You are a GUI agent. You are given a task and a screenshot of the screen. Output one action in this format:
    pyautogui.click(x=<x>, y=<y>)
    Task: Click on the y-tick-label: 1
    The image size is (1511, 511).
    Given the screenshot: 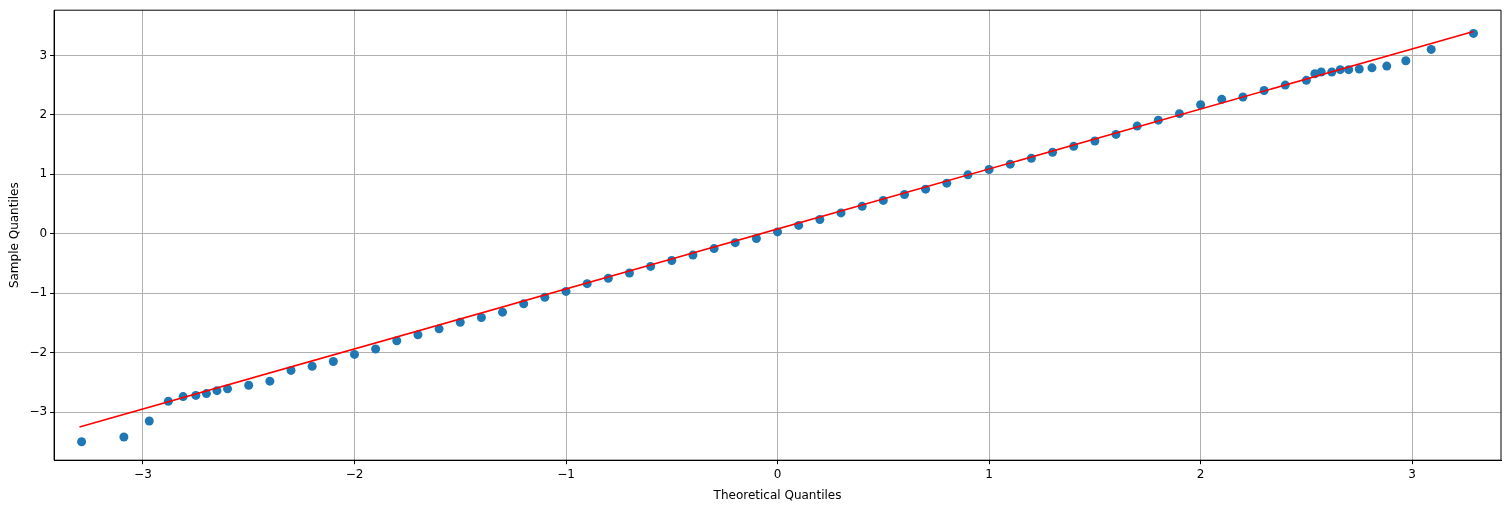 What is the action you would take?
    pyautogui.click(x=43, y=173)
    